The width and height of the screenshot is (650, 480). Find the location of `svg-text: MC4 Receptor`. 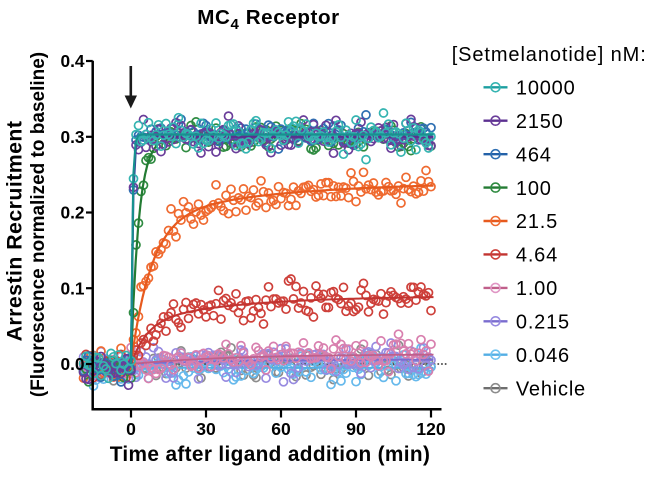

svg-text: MC4 Receptor is located at coordinates (268, 19).